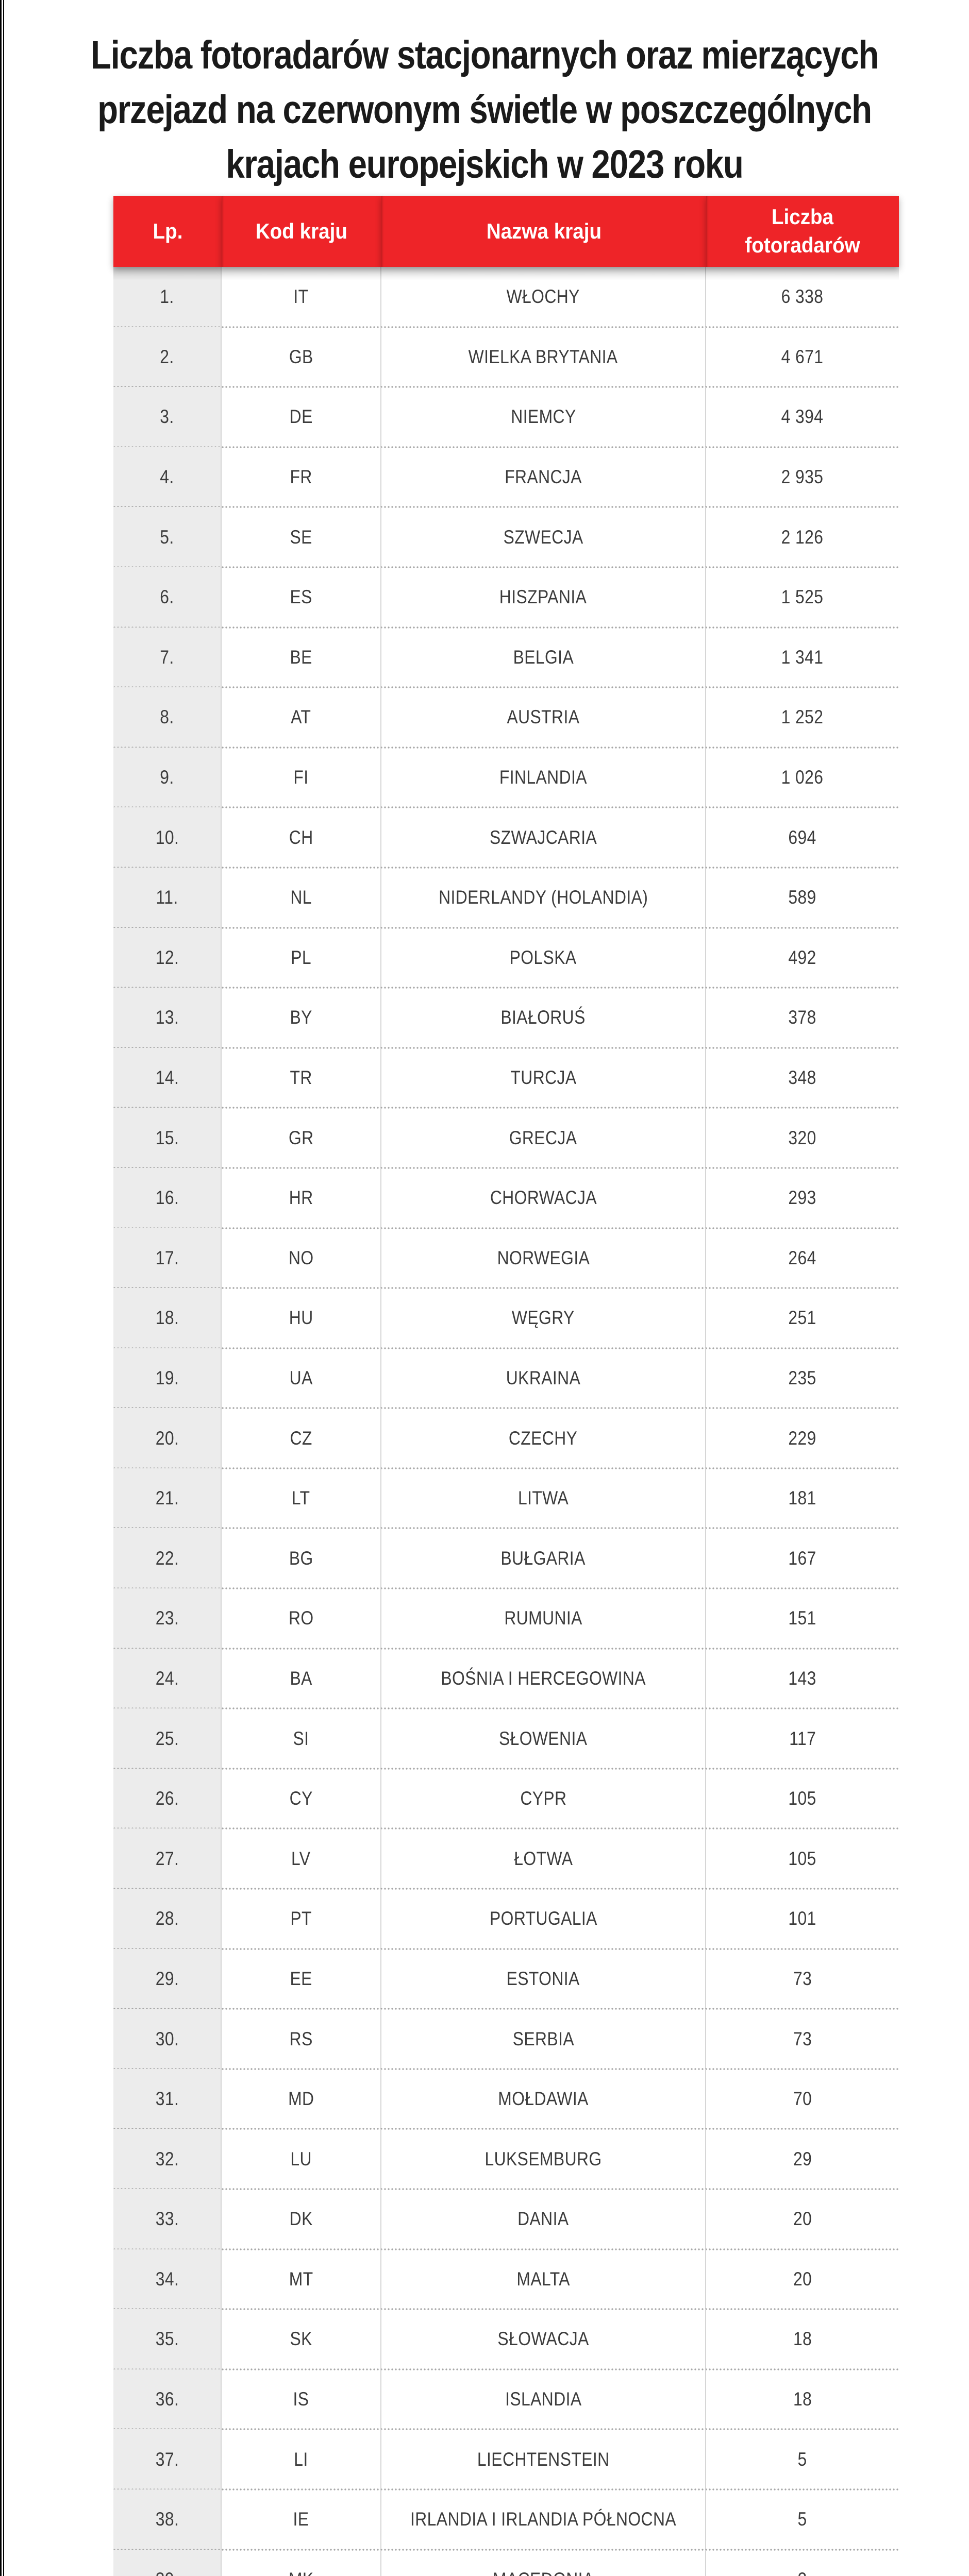 This screenshot has width=969, height=2576. I want to click on row-number-text: 24., so click(167, 1678).